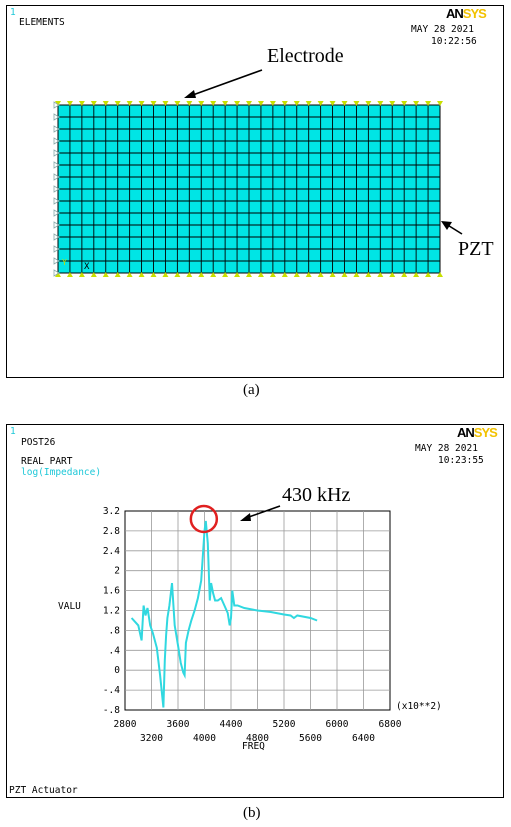 Image resolution: width=511 pixels, height=827 pixels. Describe the element at coordinates (117, 670) in the screenshot. I see `y-tick-label: 0` at that location.